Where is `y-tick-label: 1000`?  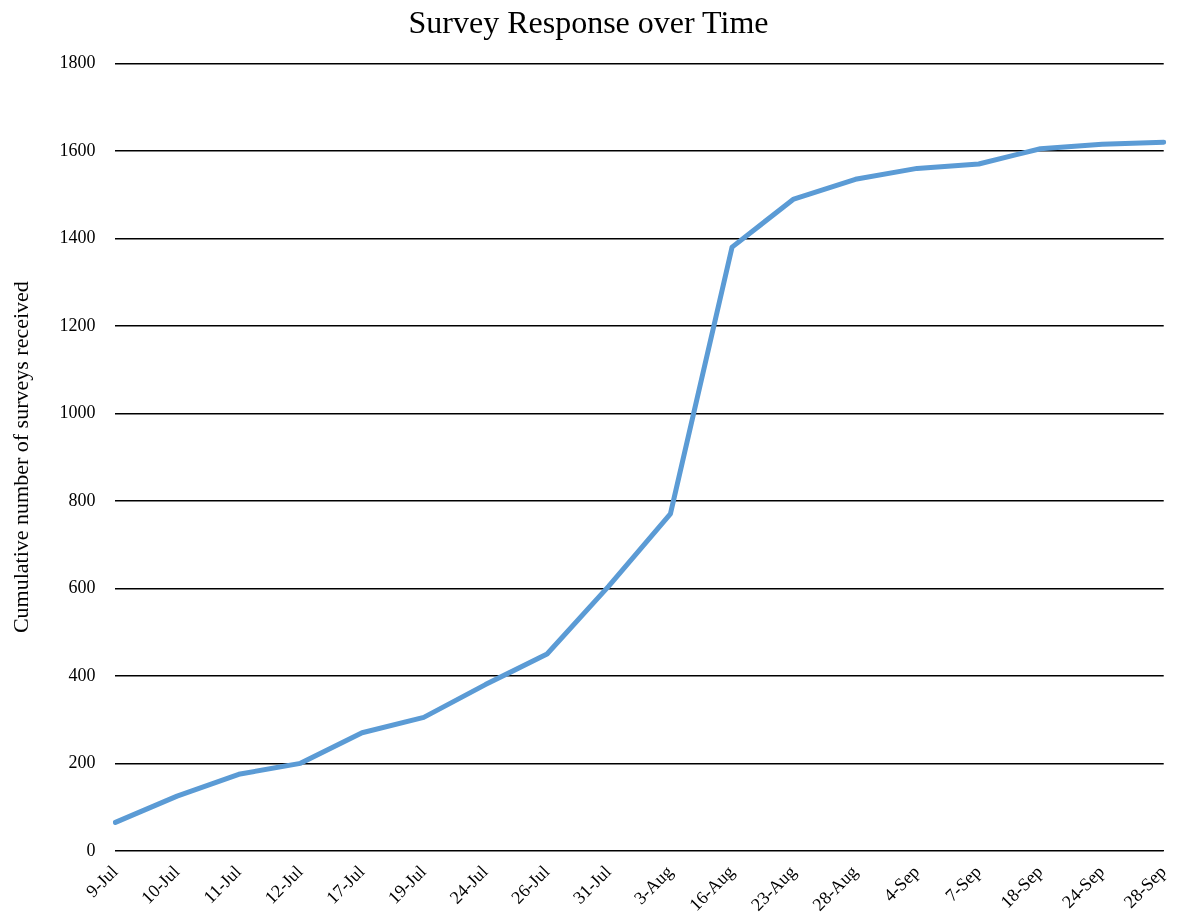
y-tick-label: 1000 is located at coordinates (77, 412).